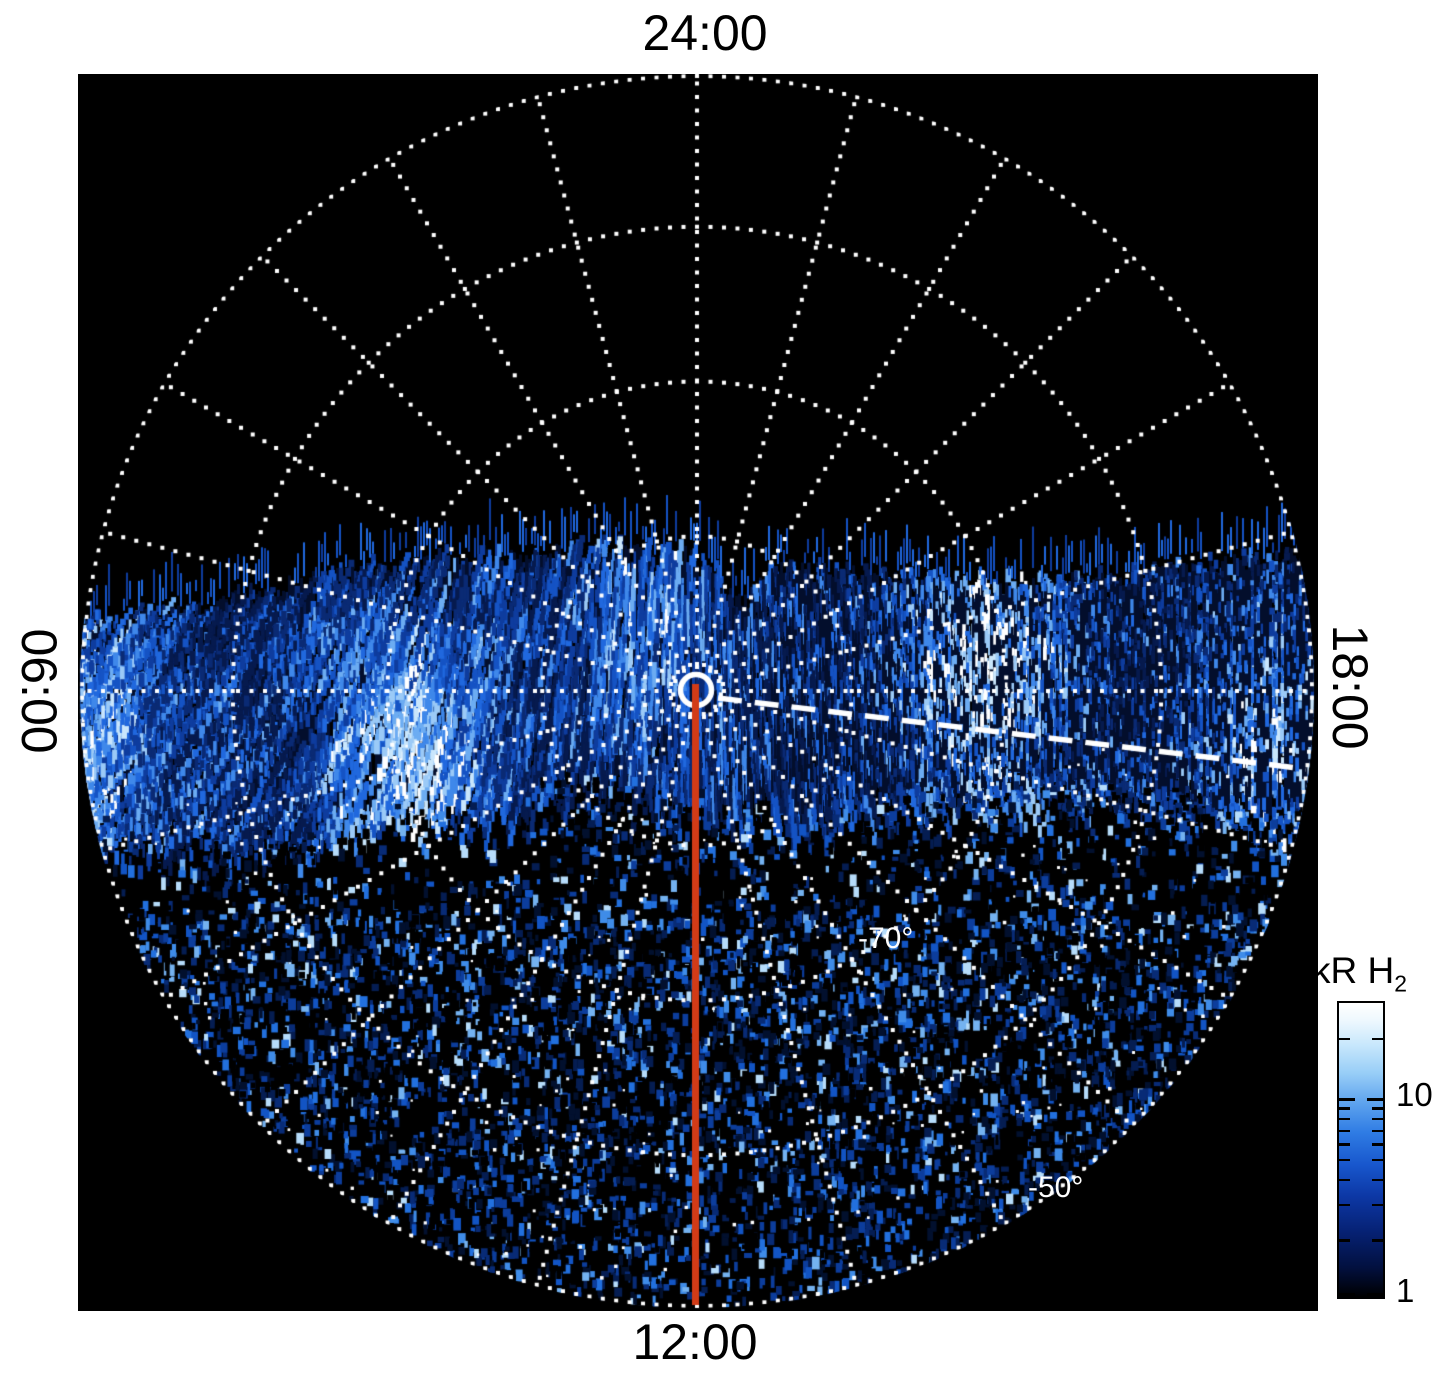 This screenshot has height=1384, width=1447. What do you see at coordinates (1350, 687) in the screenshot?
I see `time-label-18: 18:00` at bounding box center [1350, 687].